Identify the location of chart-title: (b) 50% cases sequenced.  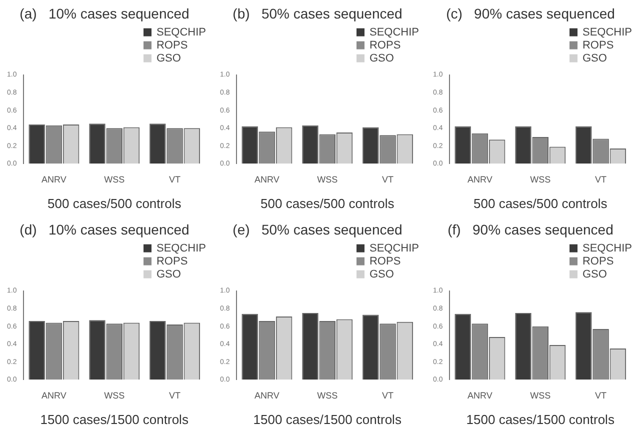
(317, 13).